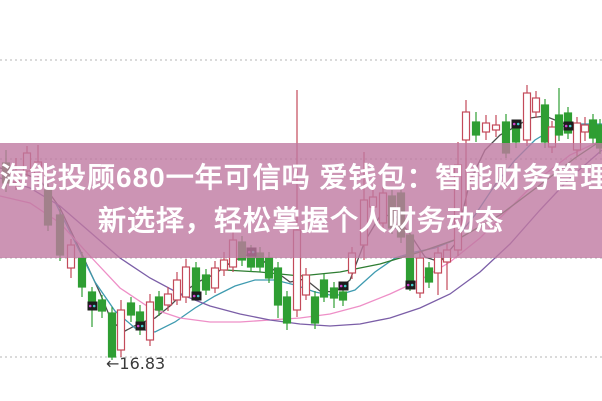 This screenshot has height=401, width=602. Describe the element at coordinates (301, 177) in the screenshot. I see `headline-line1: 海能投顾680一年可信吗 爱钱包：智能财务管理` at that location.